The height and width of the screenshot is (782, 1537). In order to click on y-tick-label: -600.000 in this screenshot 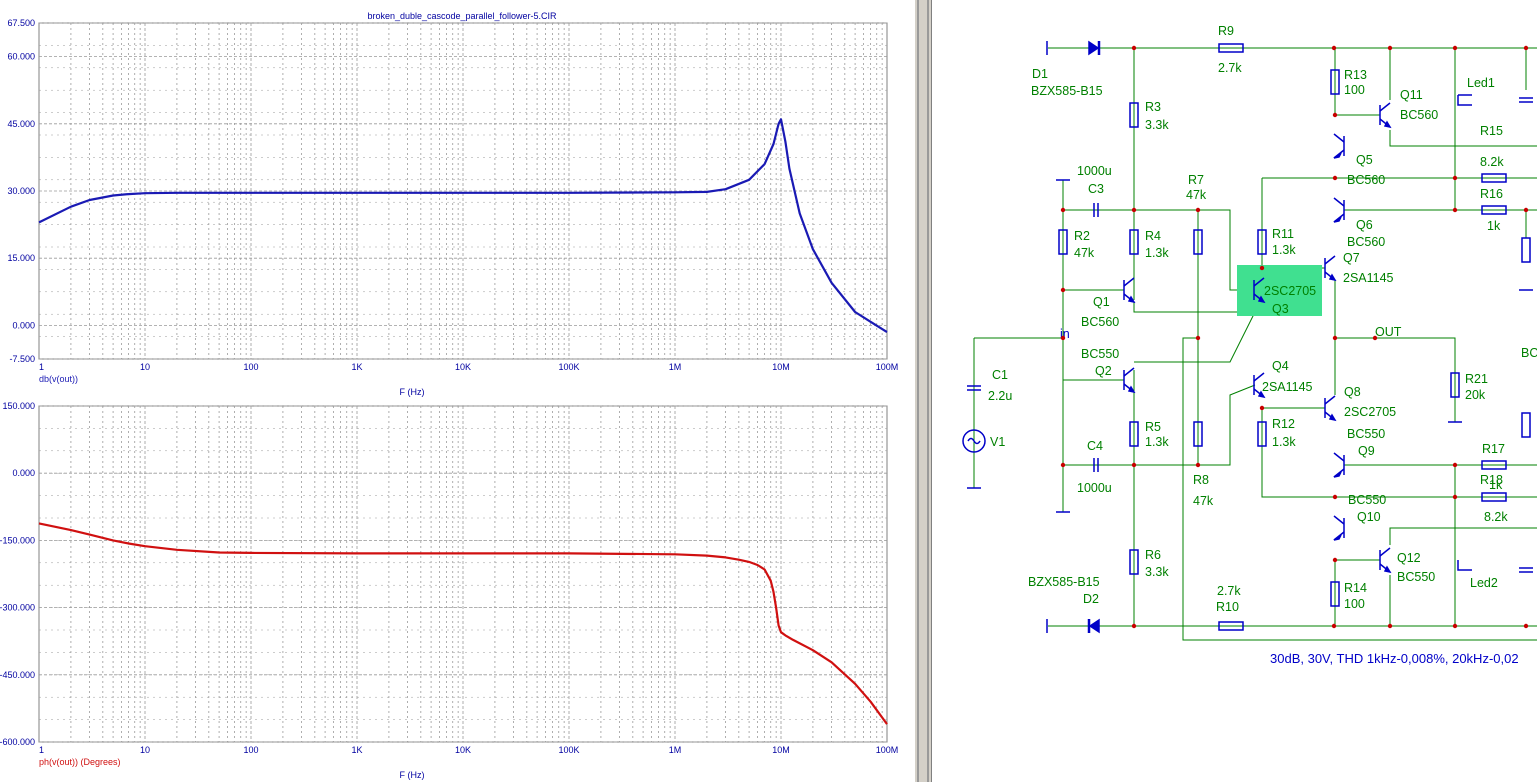, I will do `click(17, 742)`.